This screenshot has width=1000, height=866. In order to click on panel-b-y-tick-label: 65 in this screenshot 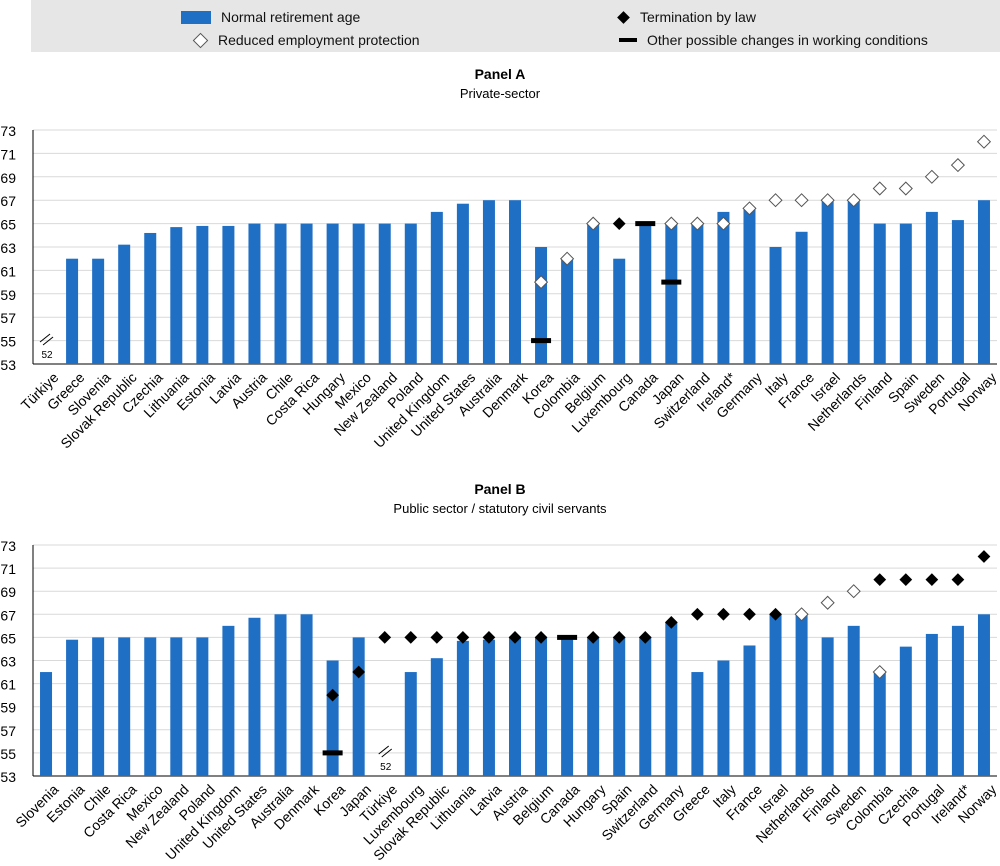, I will do `click(8, 638)`.